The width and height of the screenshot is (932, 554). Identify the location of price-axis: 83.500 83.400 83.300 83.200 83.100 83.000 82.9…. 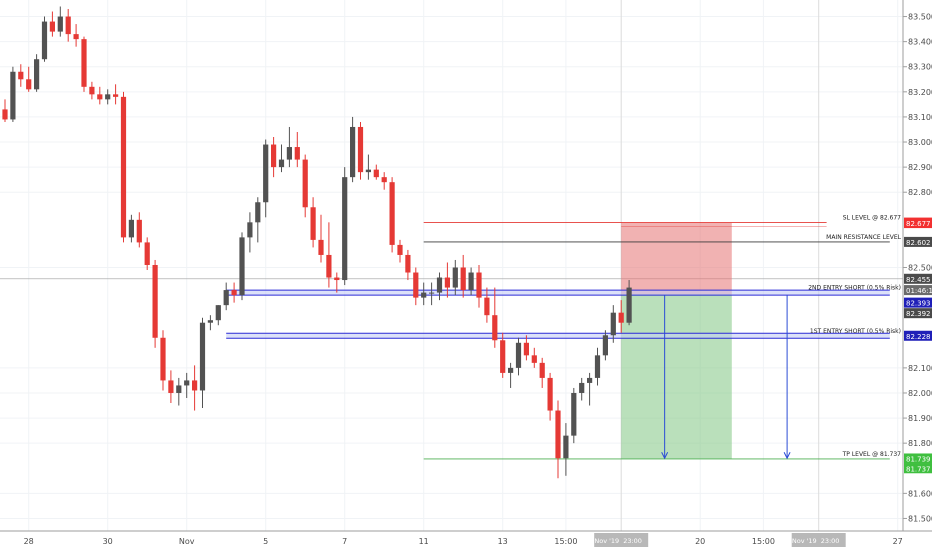
(917, 268).